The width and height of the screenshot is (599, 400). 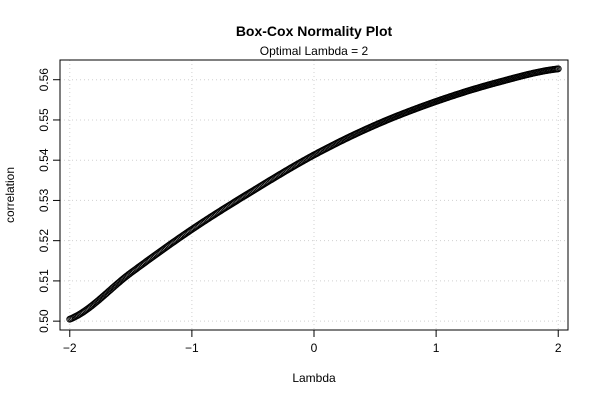 What do you see at coordinates (44, 241) in the screenshot?
I see `y-tick-label: 0.52` at bounding box center [44, 241].